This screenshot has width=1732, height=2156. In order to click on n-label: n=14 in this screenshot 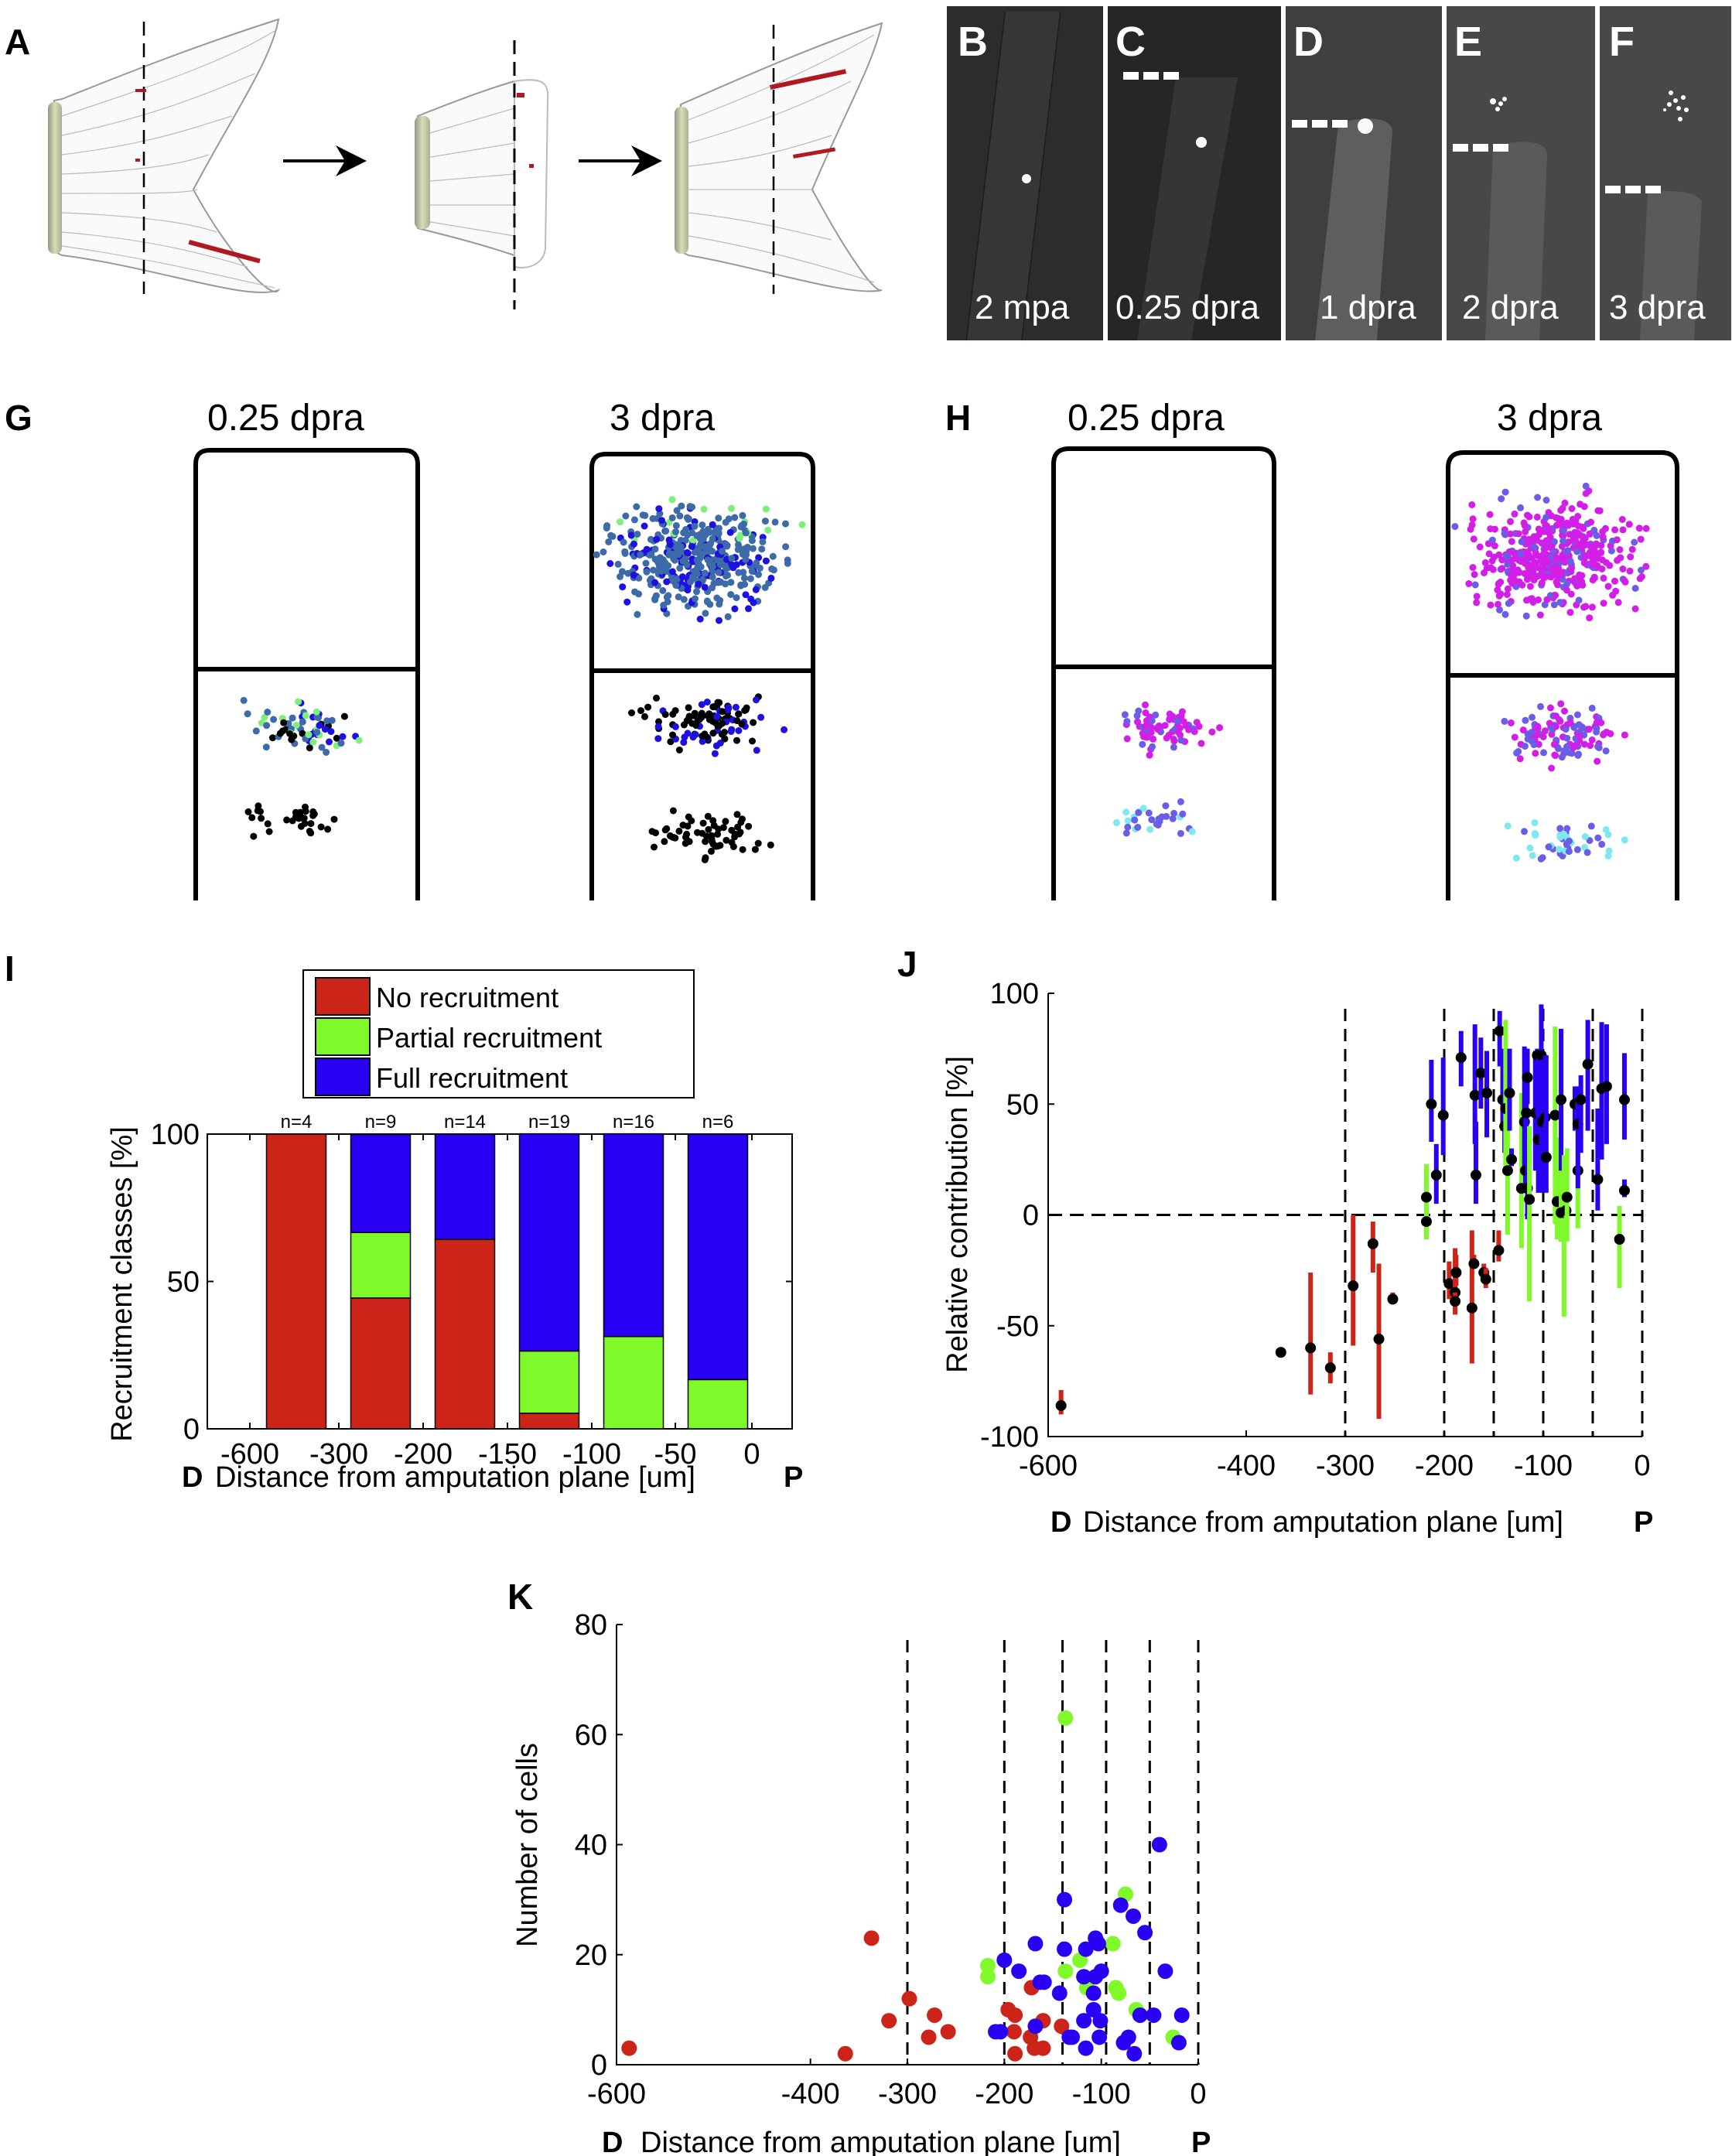, I will do `click(465, 1122)`.